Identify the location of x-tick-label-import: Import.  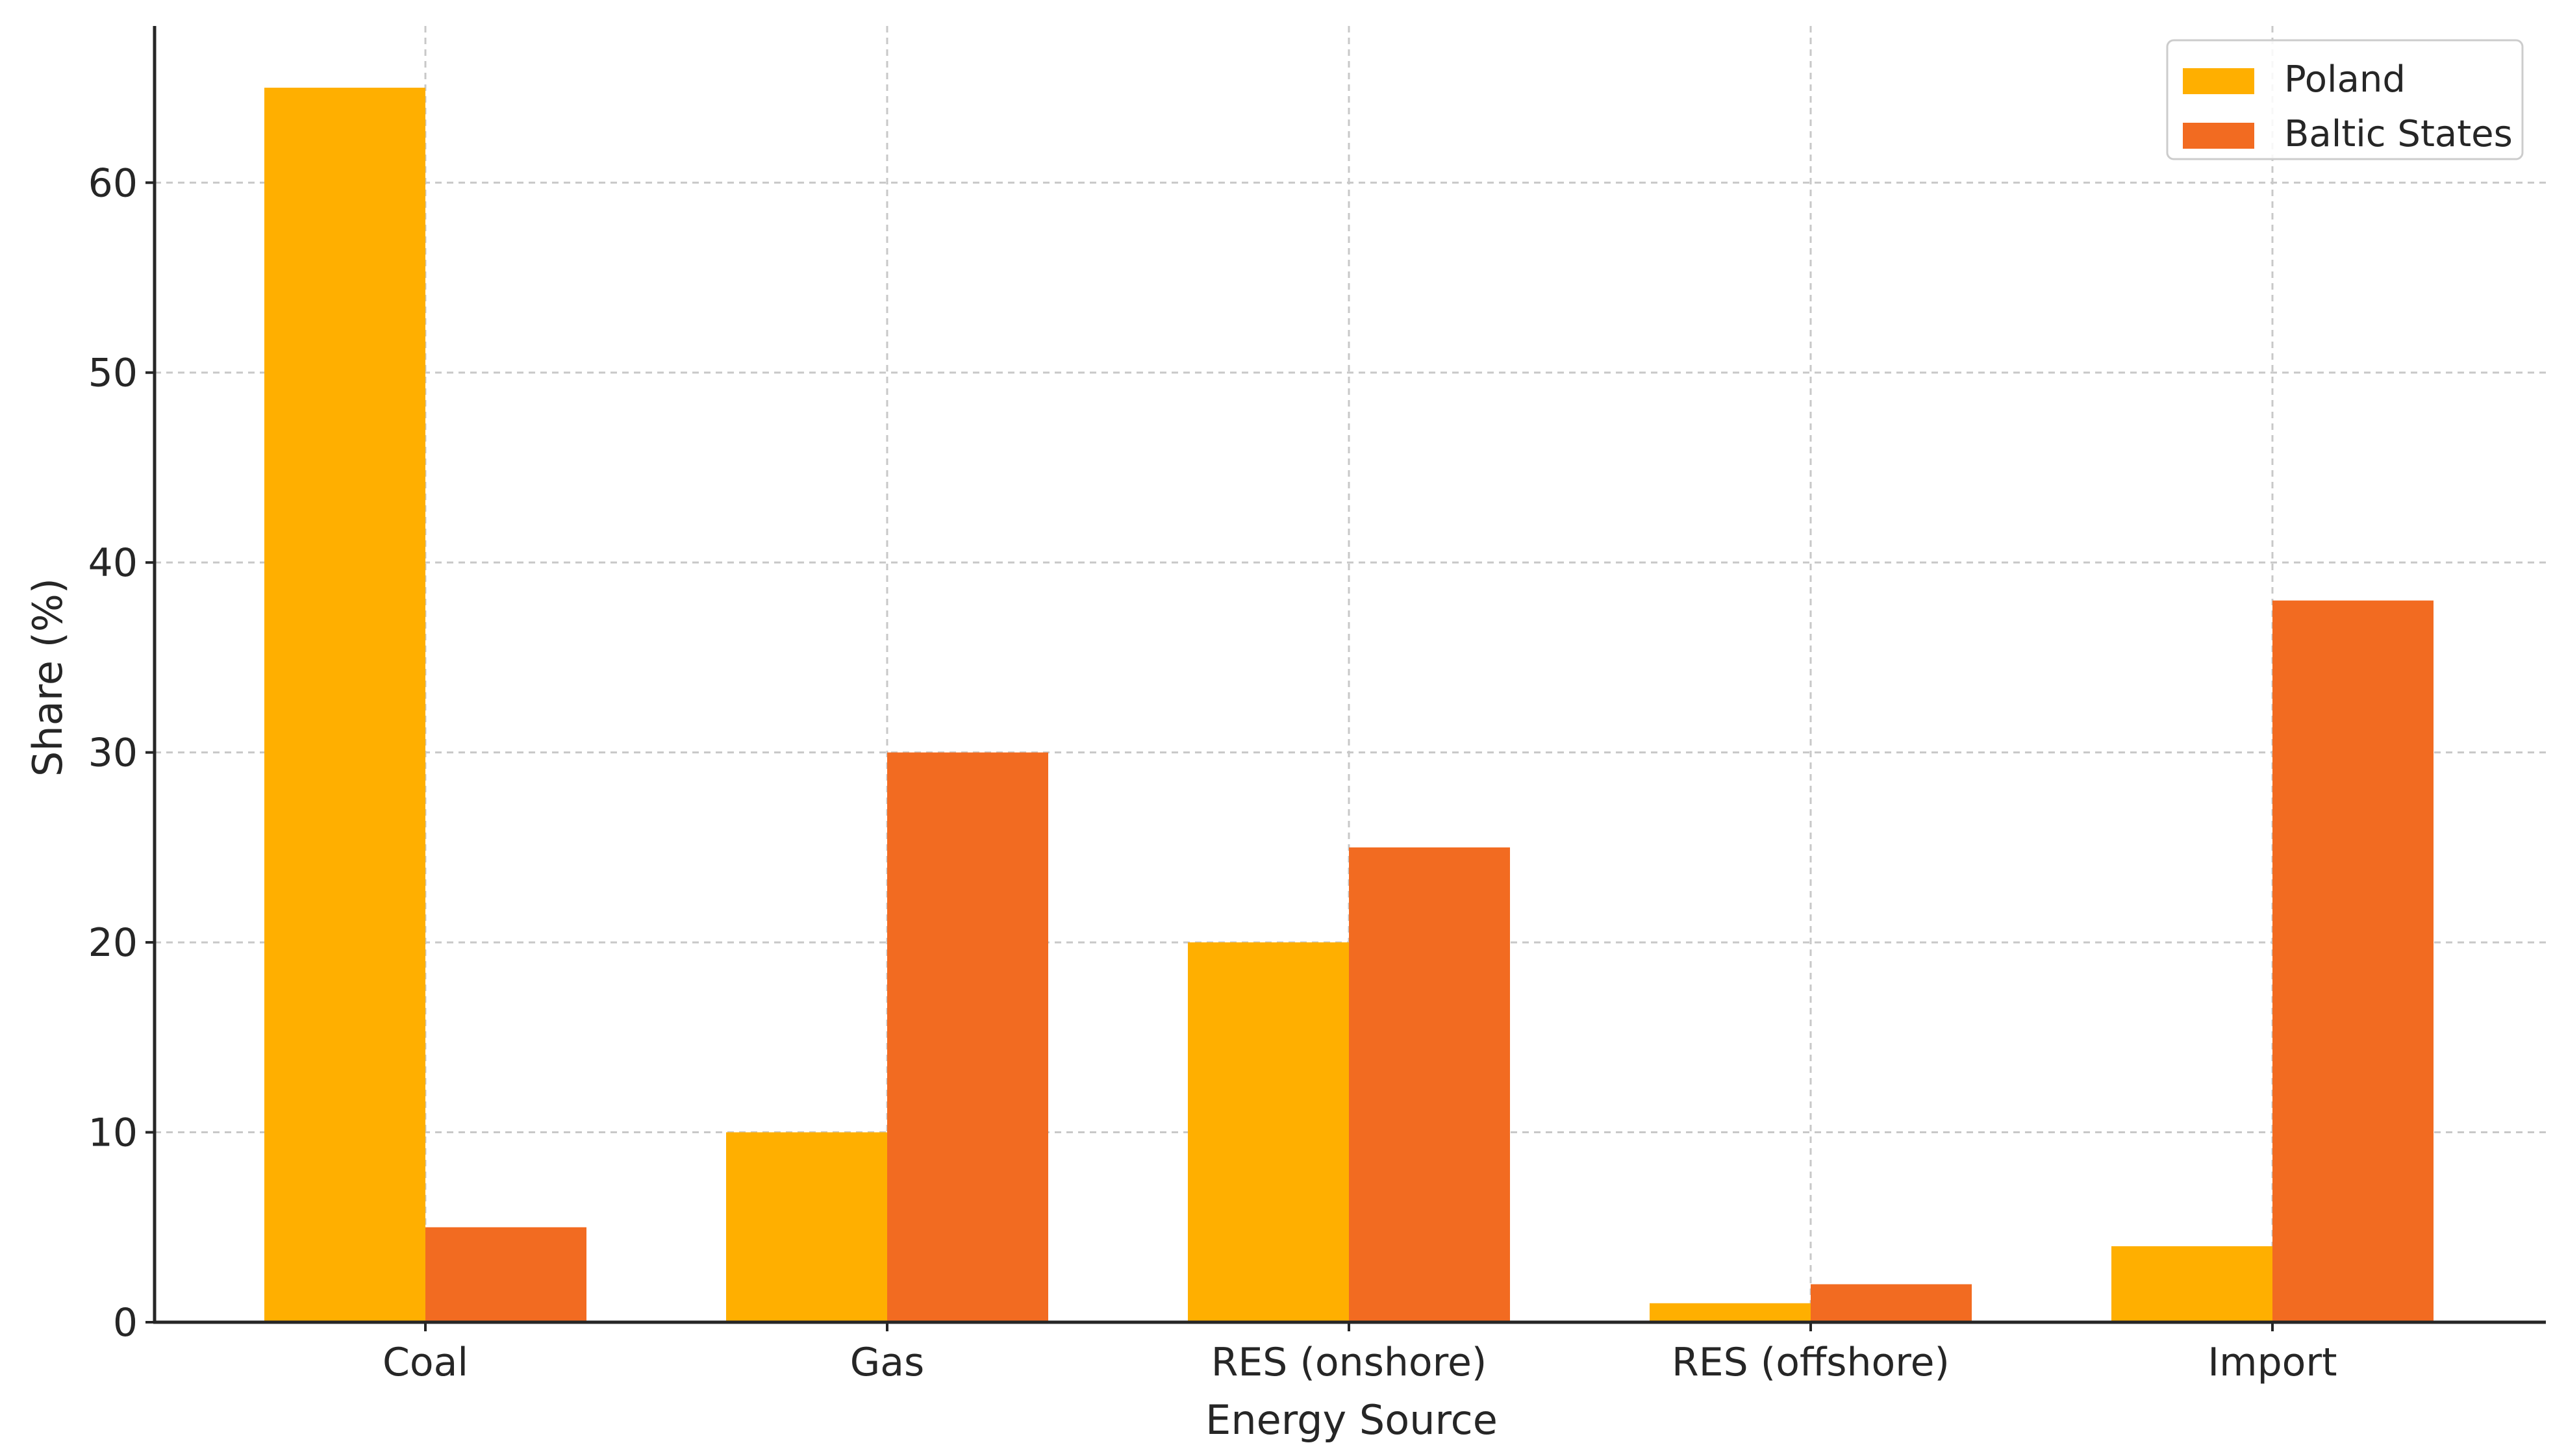
(2273, 1362).